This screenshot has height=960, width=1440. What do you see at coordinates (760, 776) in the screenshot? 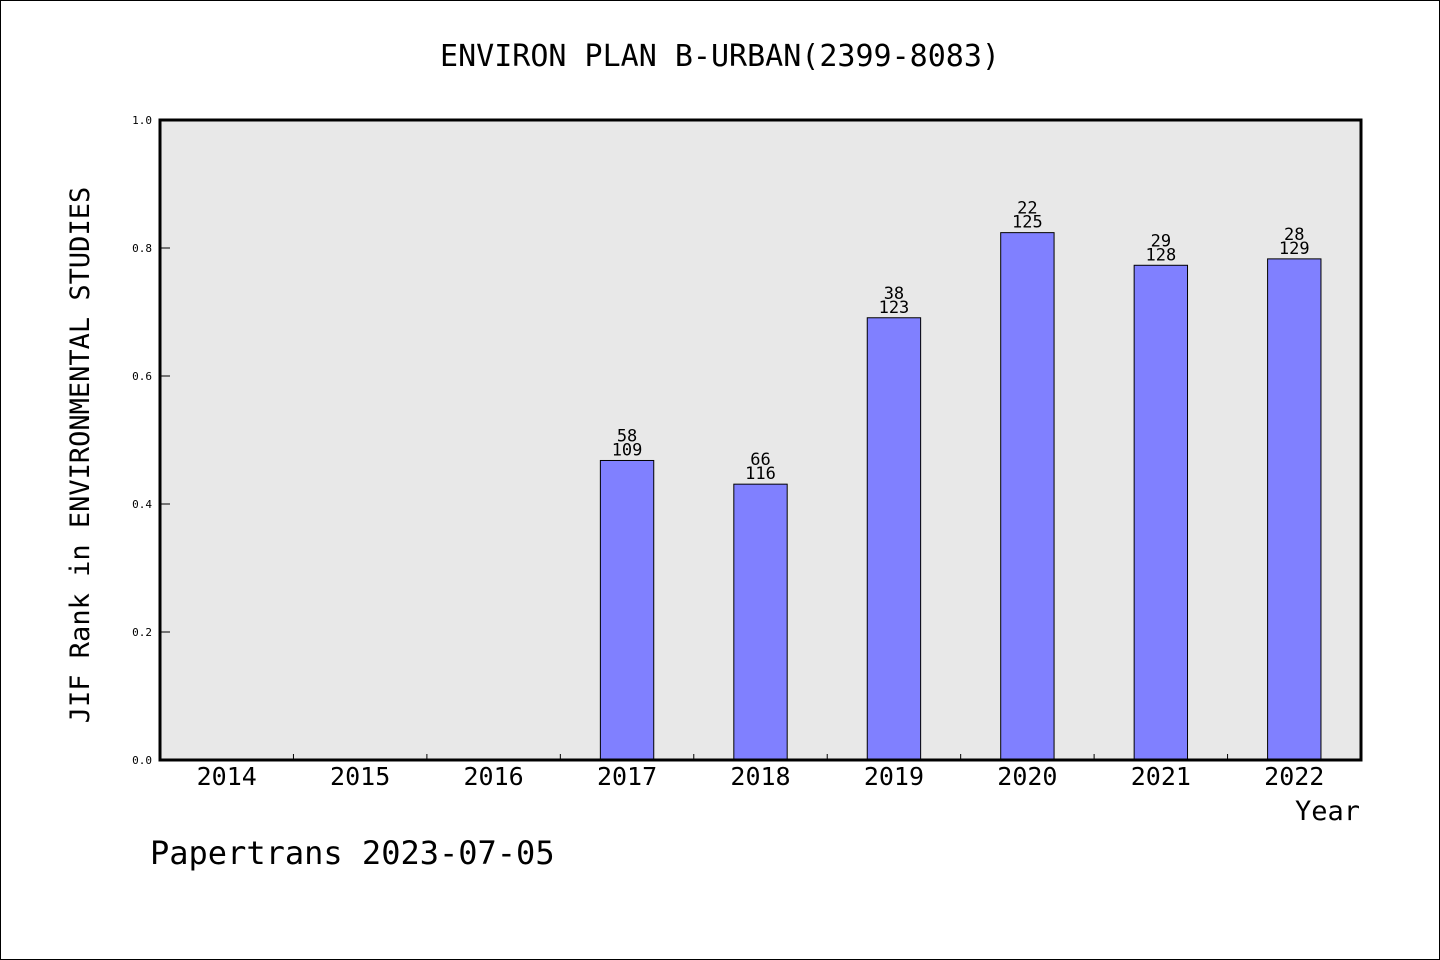
I see `x-tick-label: 2018` at bounding box center [760, 776].